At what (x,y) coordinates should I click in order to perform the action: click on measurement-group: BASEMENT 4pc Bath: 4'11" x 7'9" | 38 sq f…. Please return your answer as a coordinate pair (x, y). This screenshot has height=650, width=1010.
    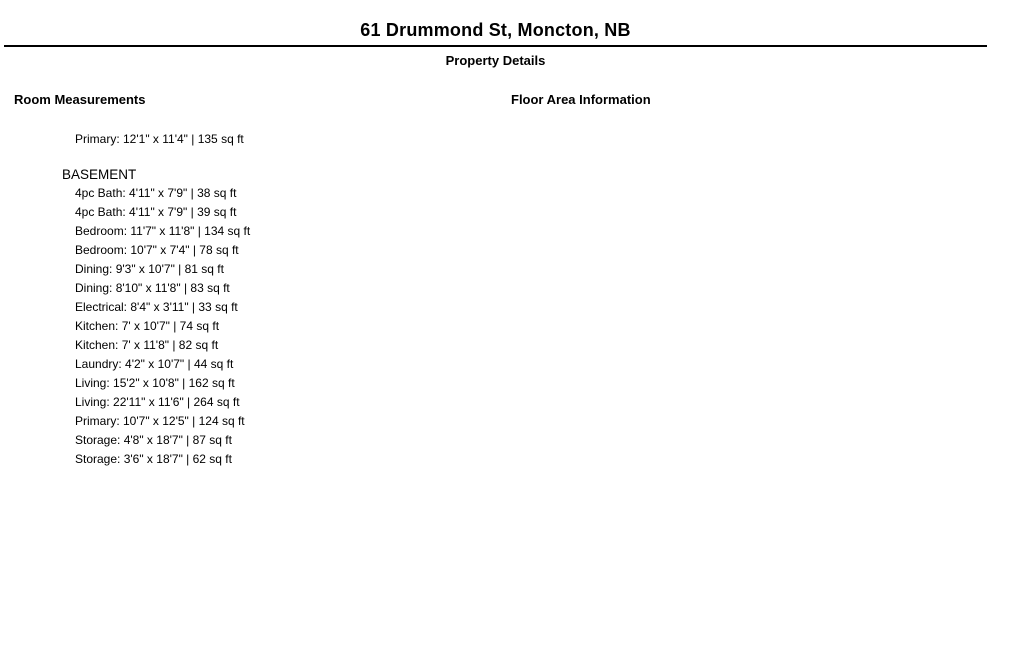
    Looking at the image, I should click on (156, 317).